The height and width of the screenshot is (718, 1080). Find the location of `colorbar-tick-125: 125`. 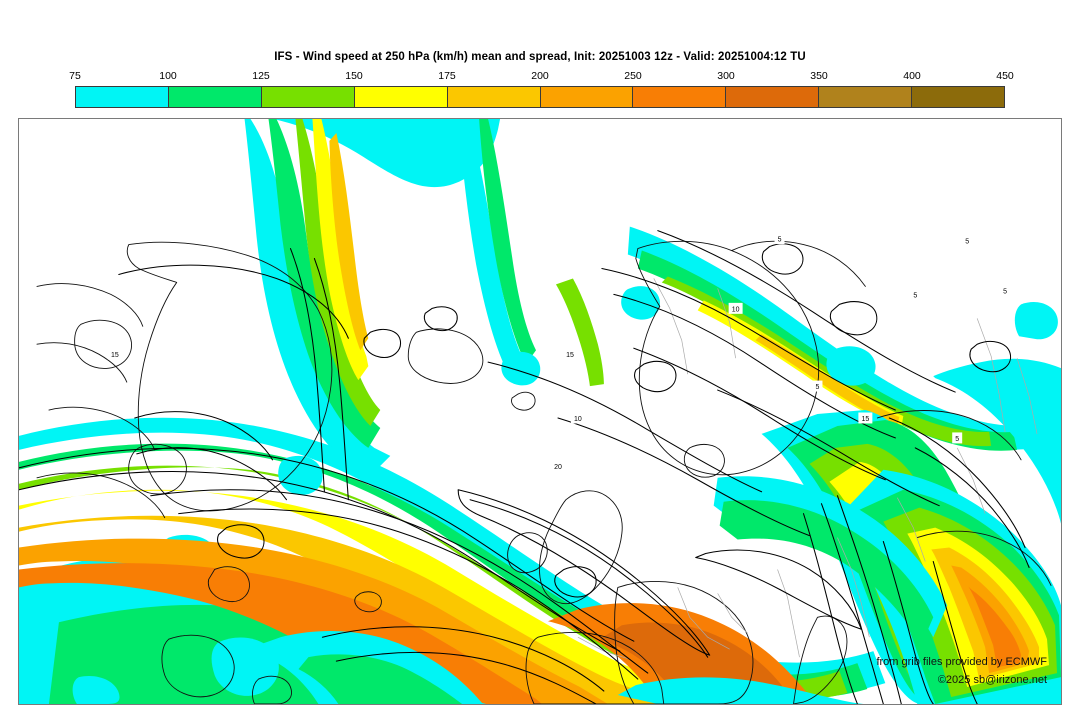

colorbar-tick-125: 125 is located at coordinates (261, 76).